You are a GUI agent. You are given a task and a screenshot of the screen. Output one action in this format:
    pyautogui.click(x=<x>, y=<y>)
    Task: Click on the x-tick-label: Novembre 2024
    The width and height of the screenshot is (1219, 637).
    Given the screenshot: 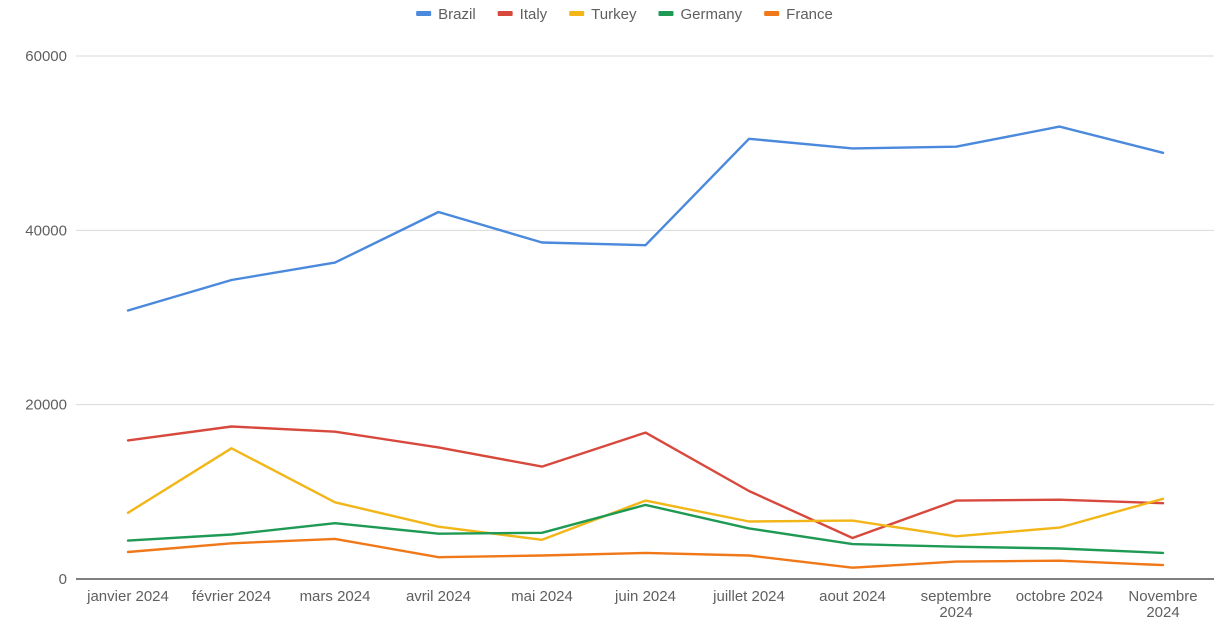 What is the action you would take?
    pyautogui.click(x=1162, y=604)
    